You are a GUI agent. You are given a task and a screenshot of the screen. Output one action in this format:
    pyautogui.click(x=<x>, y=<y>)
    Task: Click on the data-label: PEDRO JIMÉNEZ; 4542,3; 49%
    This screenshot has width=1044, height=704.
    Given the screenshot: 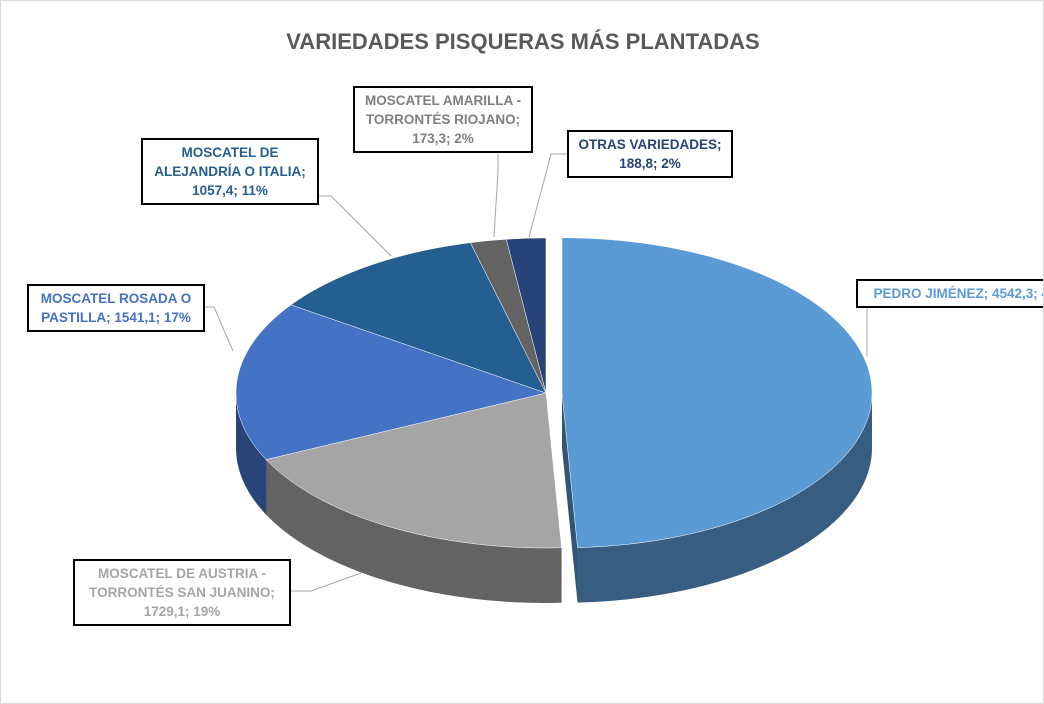 What is the action you would take?
    pyautogui.click(x=949, y=293)
    